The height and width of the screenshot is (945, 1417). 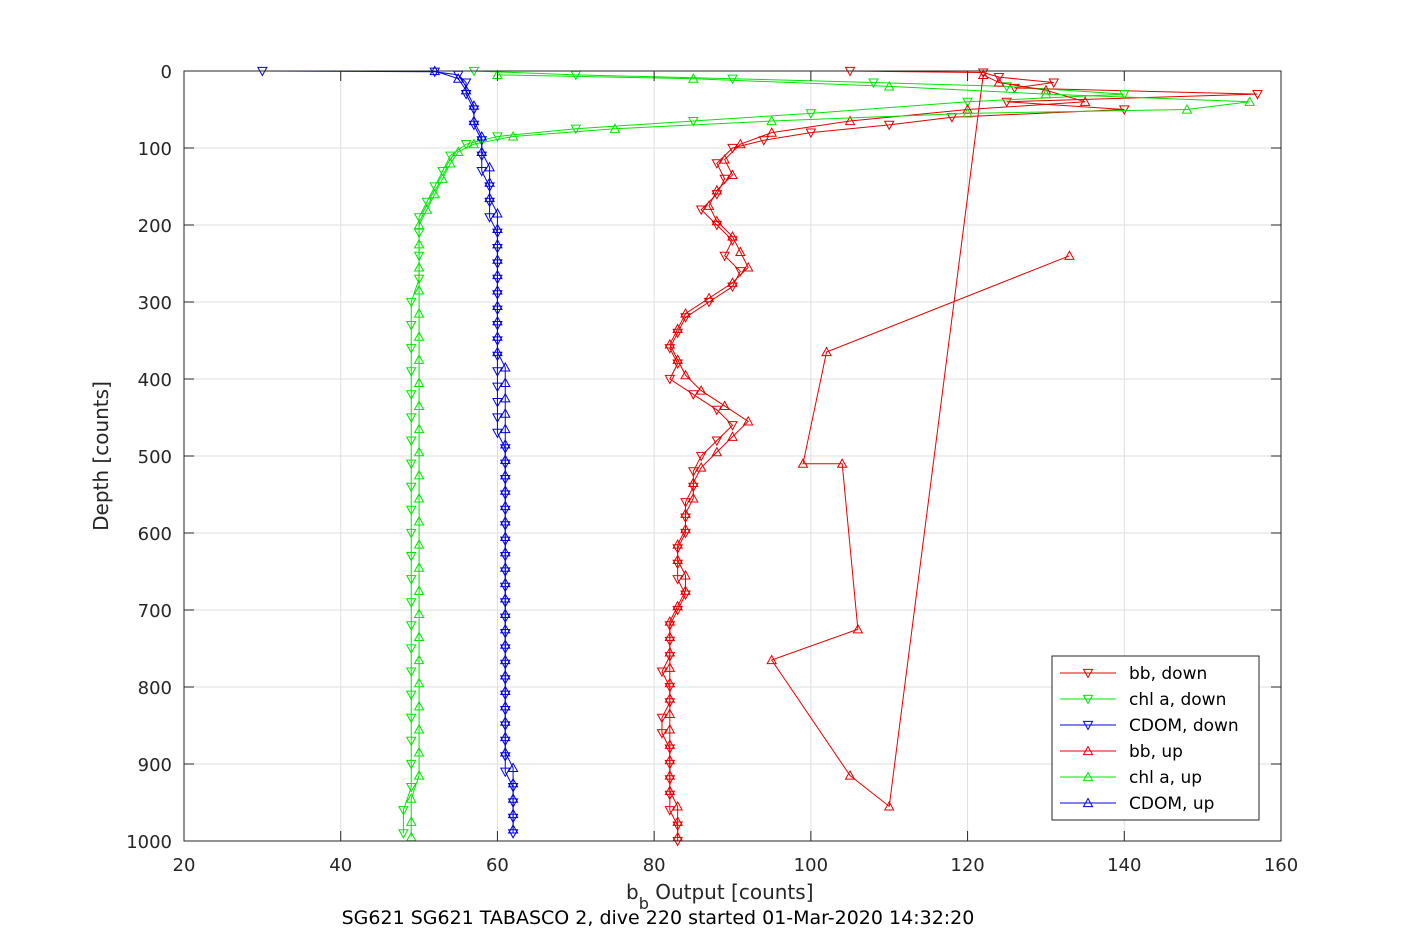 What do you see at coordinates (155, 303) in the screenshot?
I see `y-tick-label: 300` at bounding box center [155, 303].